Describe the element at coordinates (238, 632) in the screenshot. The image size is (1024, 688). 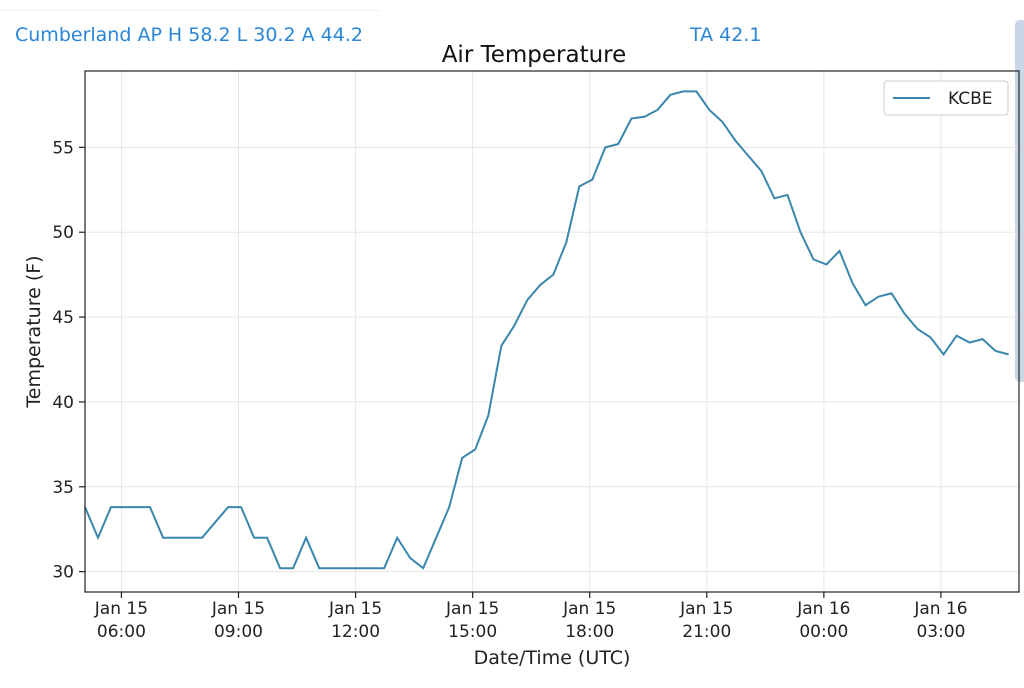
I see `x-tick-label-time: 09:00` at that location.